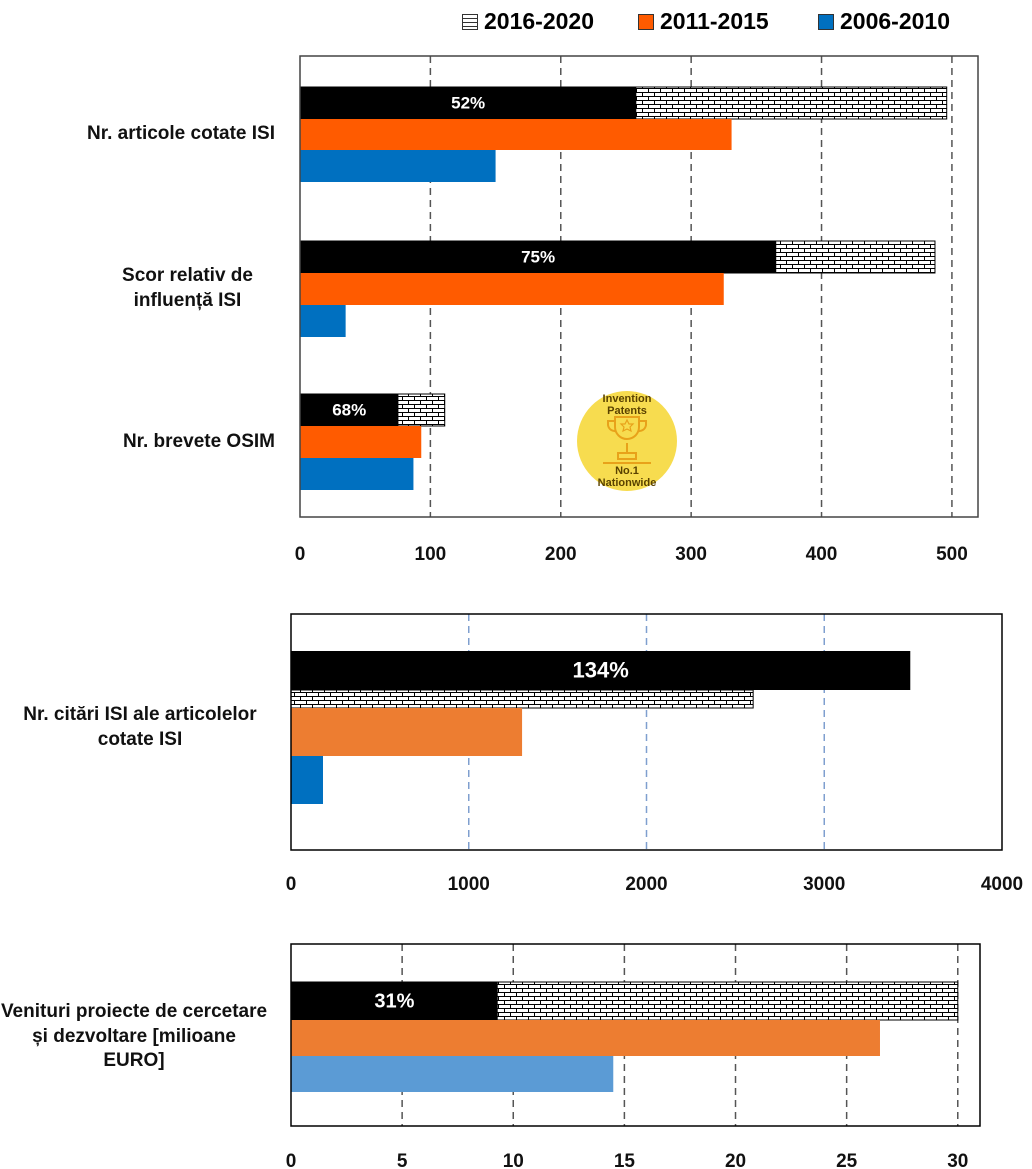  What do you see at coordinates (402, 1160) in the screenshot?
I see `x-tick-label: 5` at bounding box center [402, 1160].